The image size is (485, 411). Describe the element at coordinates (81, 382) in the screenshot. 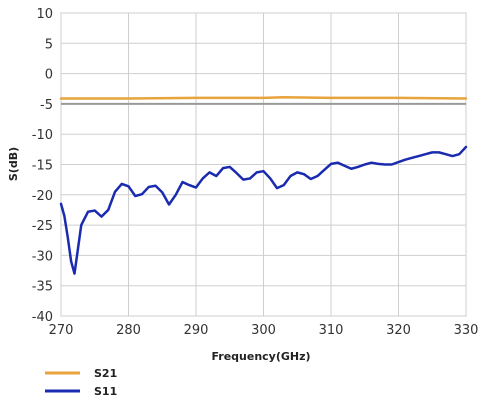

I see `legend: S21 S11` at that location.